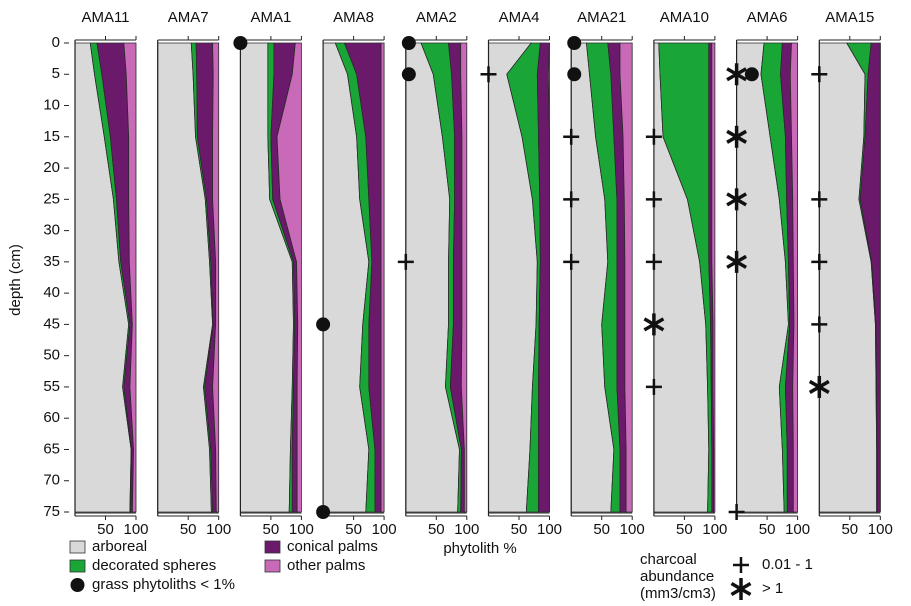 The width and height of the screenshot is (911, 606). I want to click on panel-title: AMA7, so click(188, 17).